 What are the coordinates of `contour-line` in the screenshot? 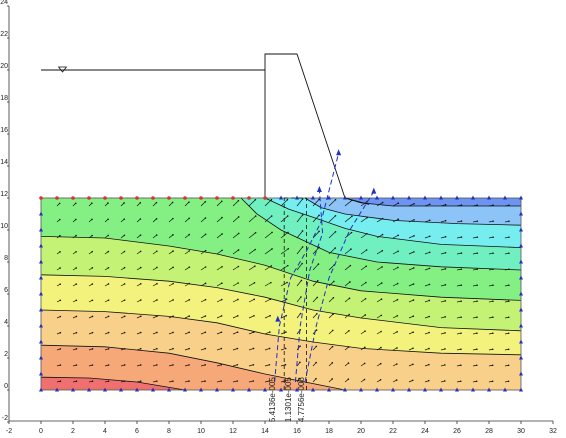 It's located at (281, 303).